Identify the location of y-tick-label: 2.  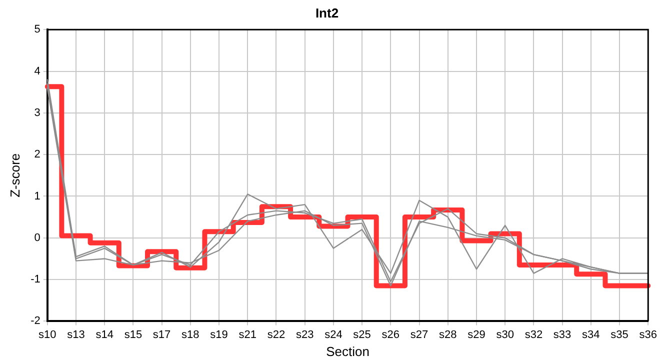
(37, 154).